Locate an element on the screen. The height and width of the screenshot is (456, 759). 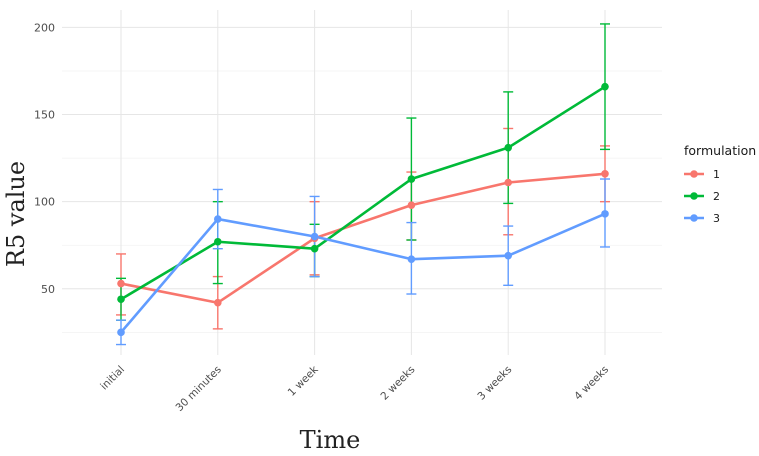
y-tick-label: 150 is located at coordinates (44, 115).